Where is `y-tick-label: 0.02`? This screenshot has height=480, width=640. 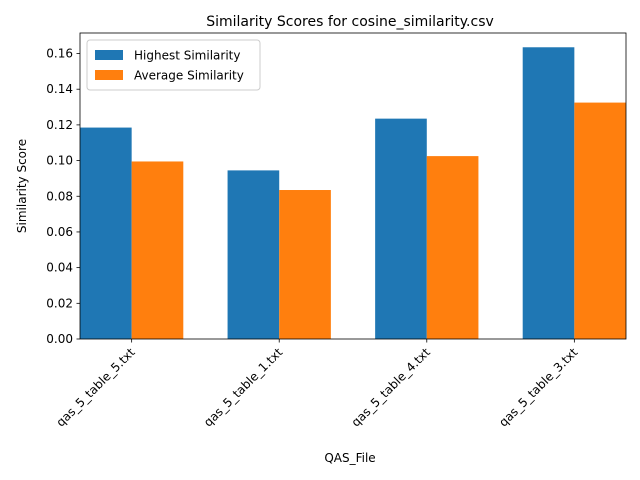 y-tick-label: 0.02 is located at coordinates (59, 303).